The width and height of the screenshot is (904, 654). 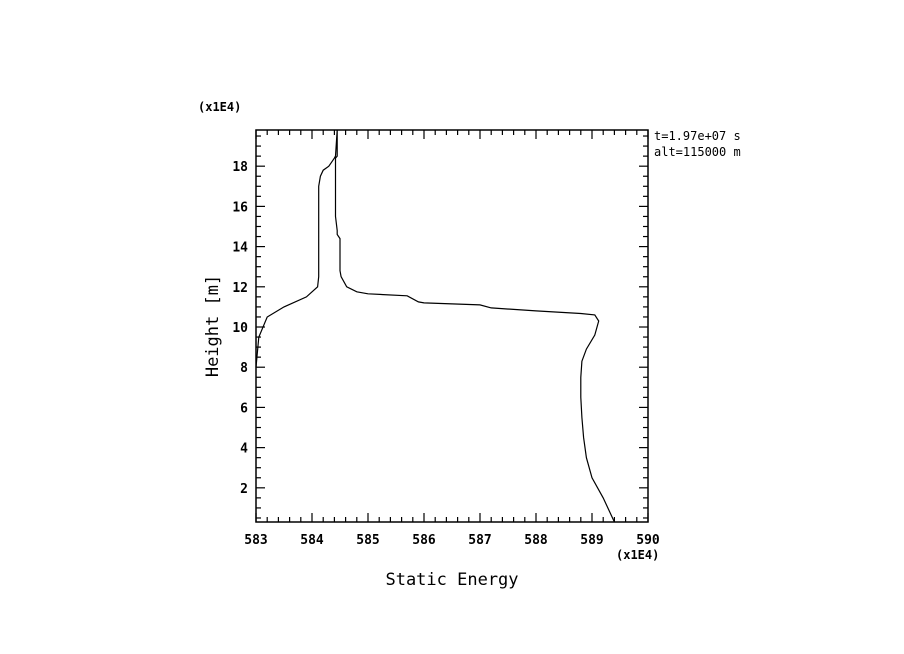 I want to click on x-tick-label: 589, so click(x=591, y=540).